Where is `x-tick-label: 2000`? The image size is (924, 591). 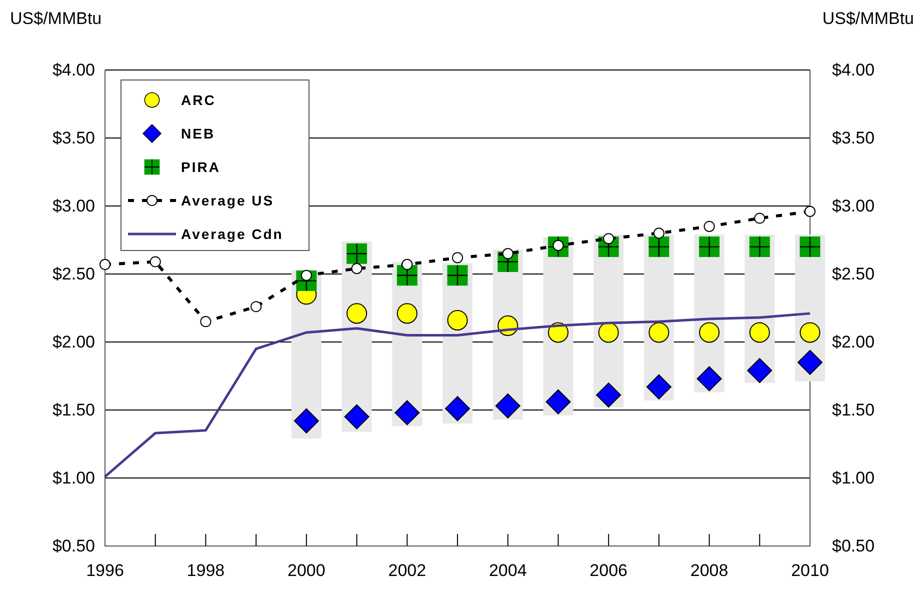
x-tick-label: 2000 is located at coordinates (307, 570).